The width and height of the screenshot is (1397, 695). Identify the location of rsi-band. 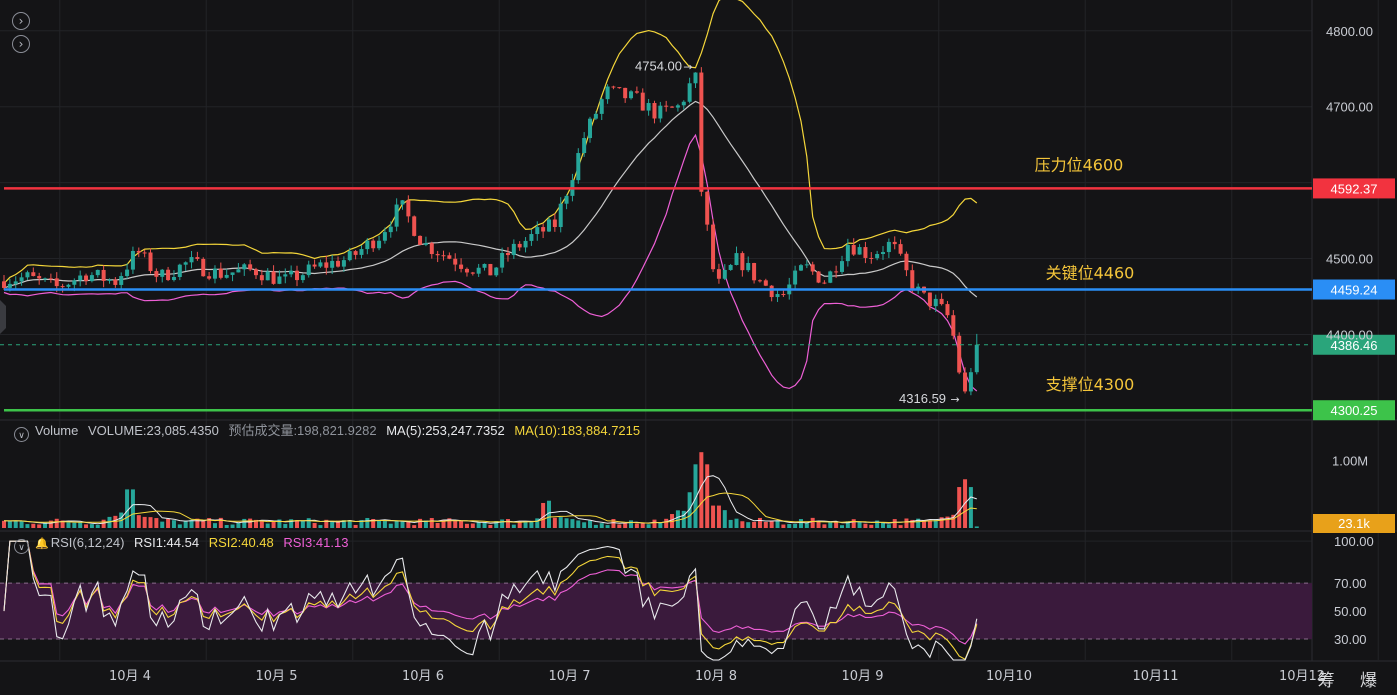
(656, 611).